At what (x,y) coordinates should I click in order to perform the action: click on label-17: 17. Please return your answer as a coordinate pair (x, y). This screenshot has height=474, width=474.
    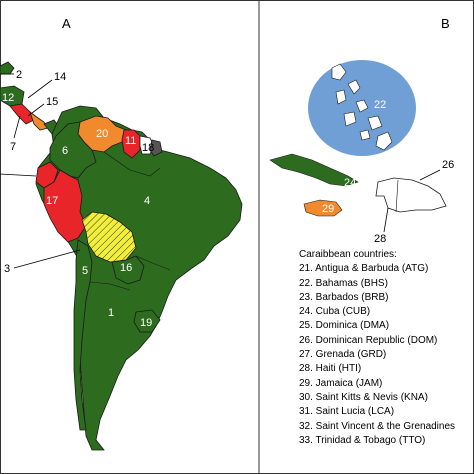
    Looking at the image, I should click on (52, 201).